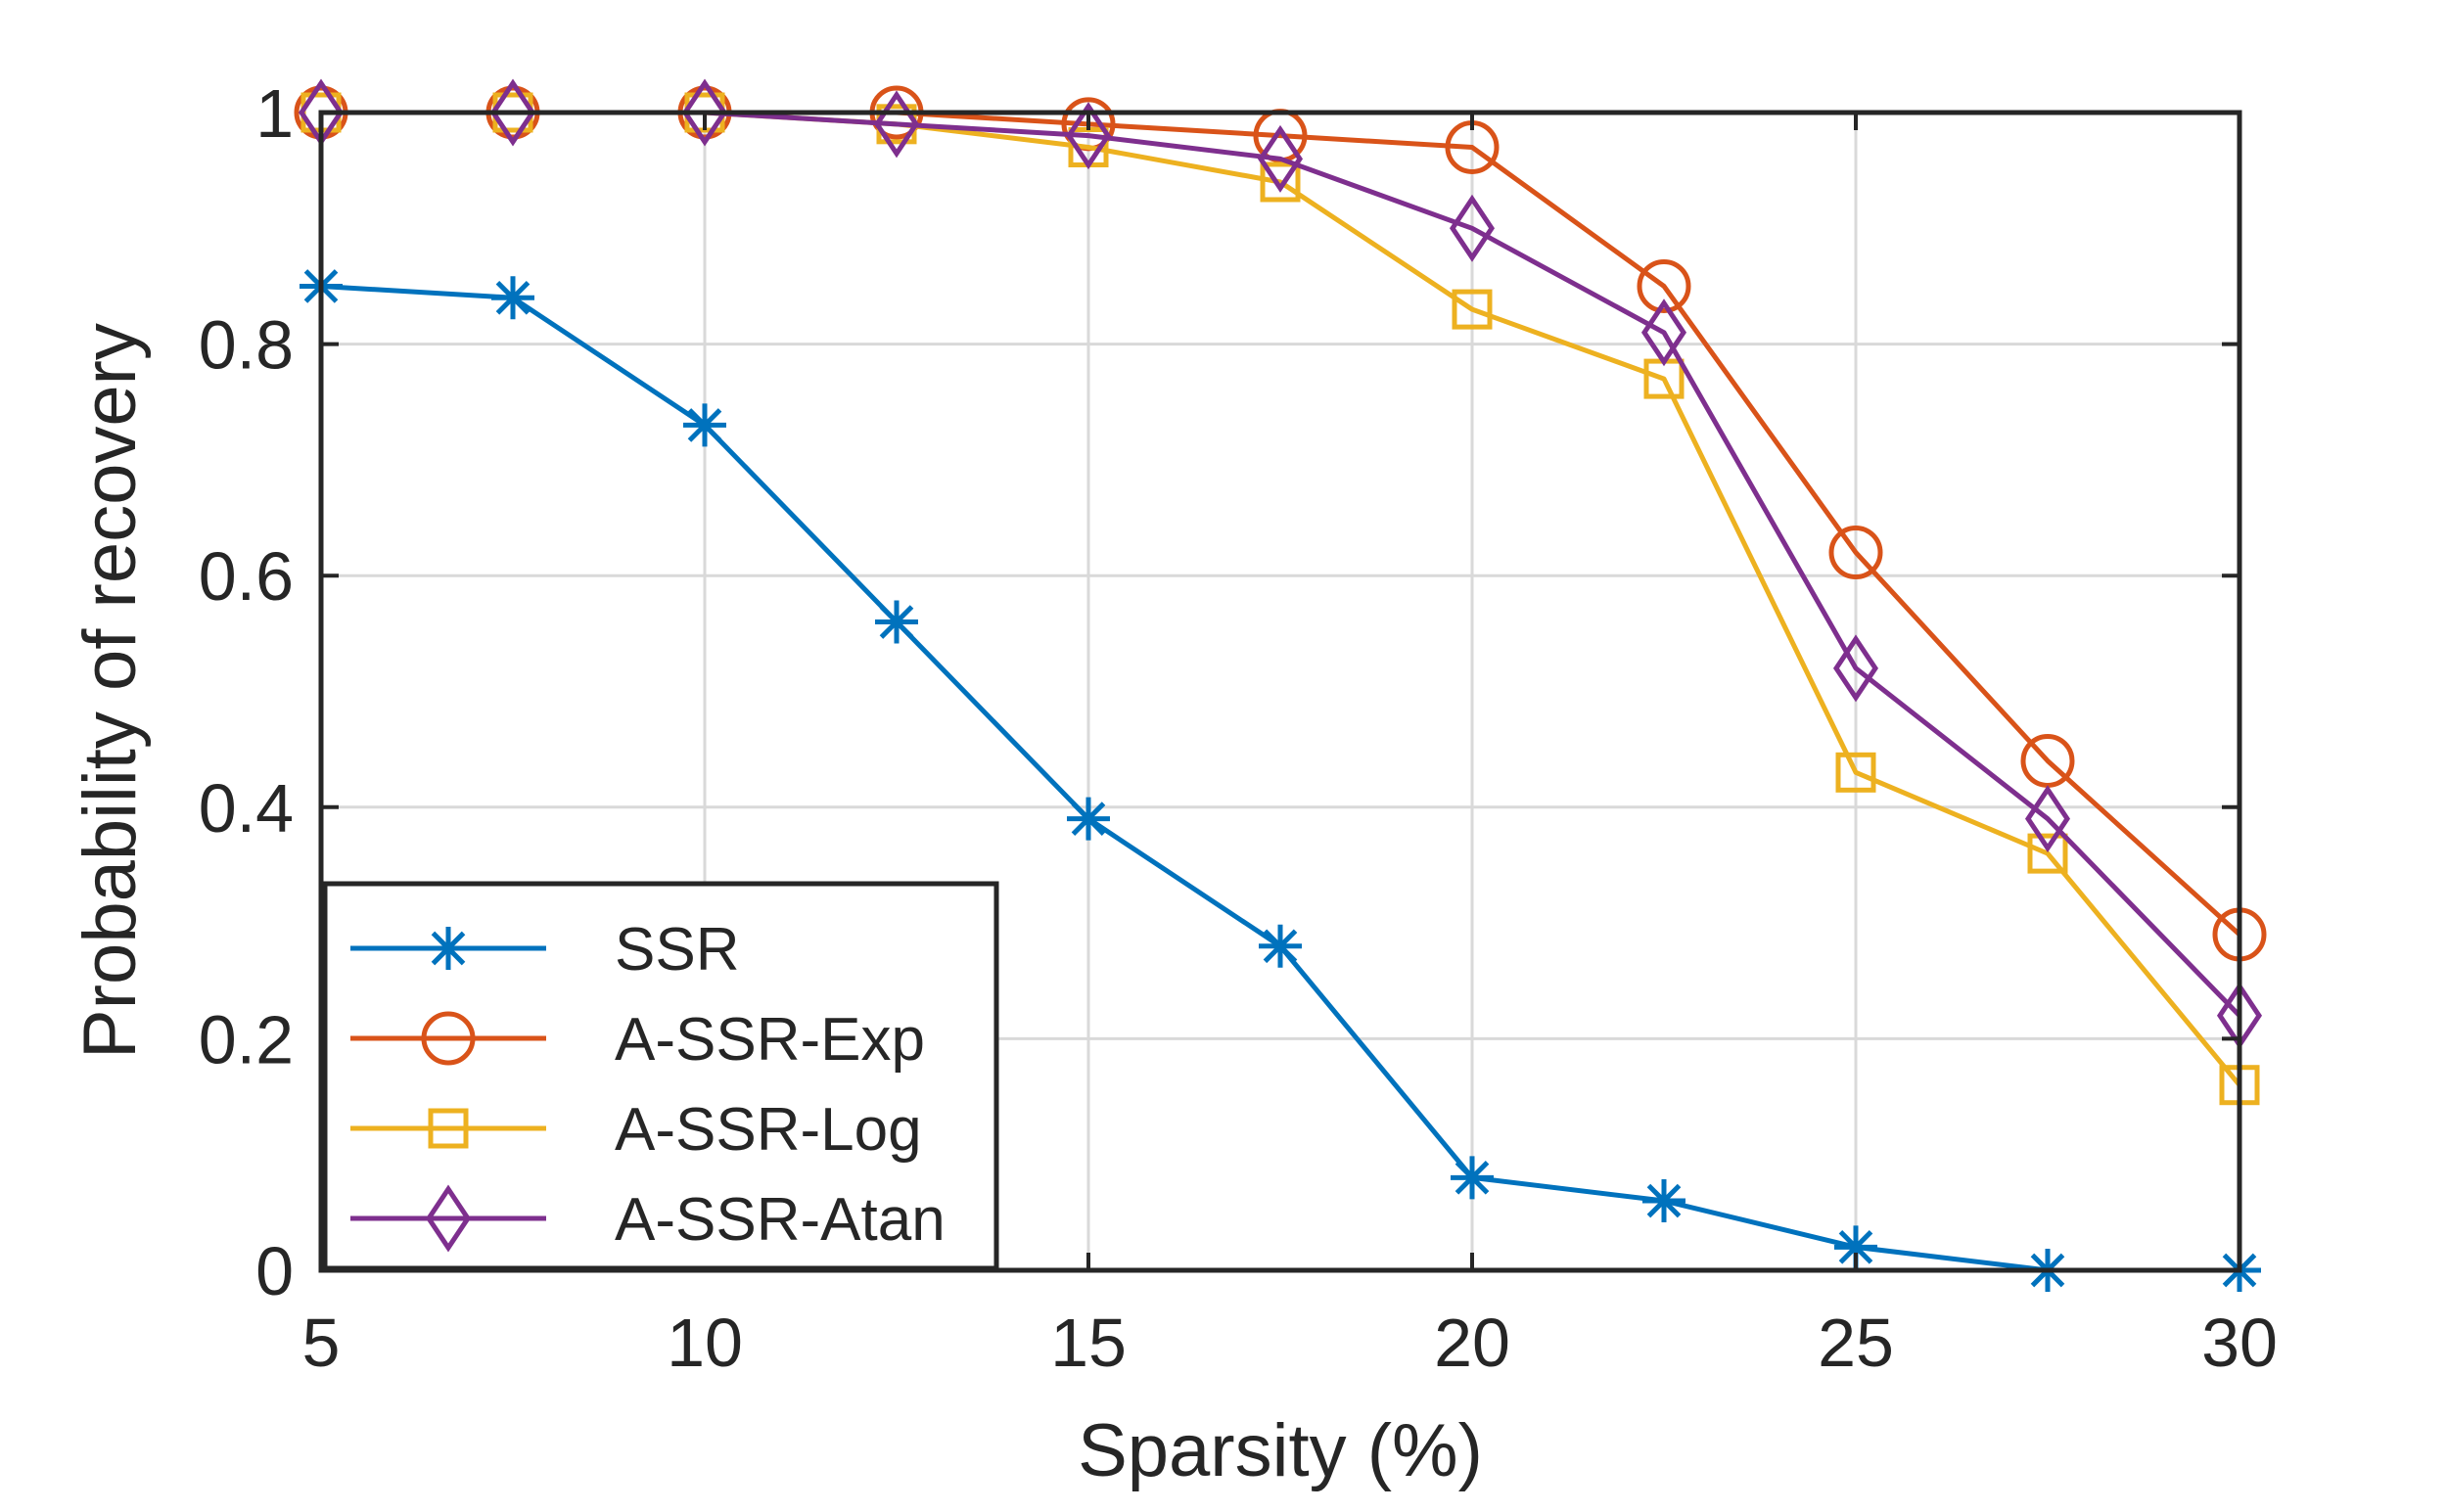 The image size is (2447, 1512). I want to click on x-axis-title: Sparsity (%), so click(1280, 1450).